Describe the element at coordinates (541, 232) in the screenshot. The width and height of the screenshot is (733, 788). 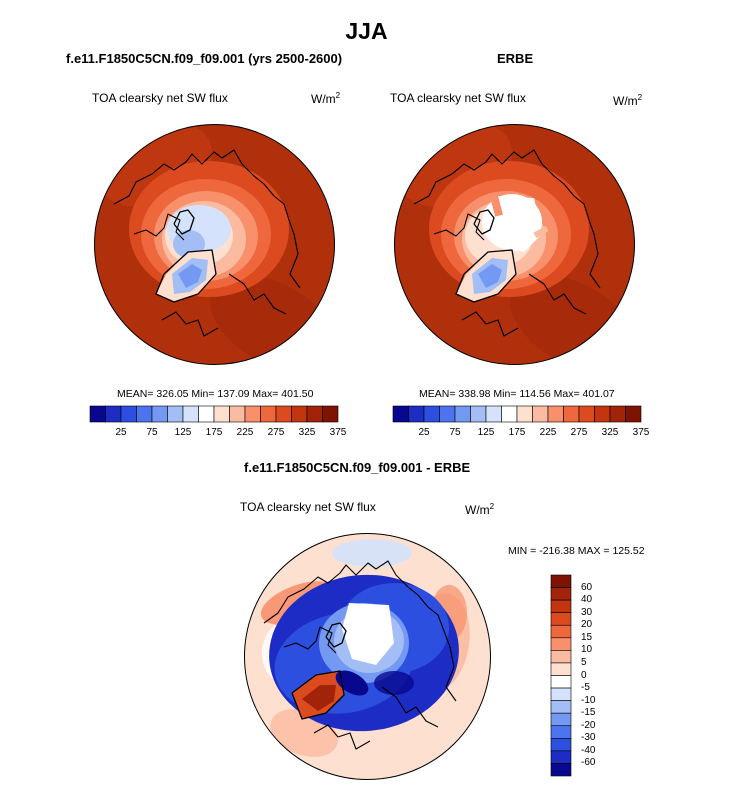
I see `map-gap-stripe` at that location.